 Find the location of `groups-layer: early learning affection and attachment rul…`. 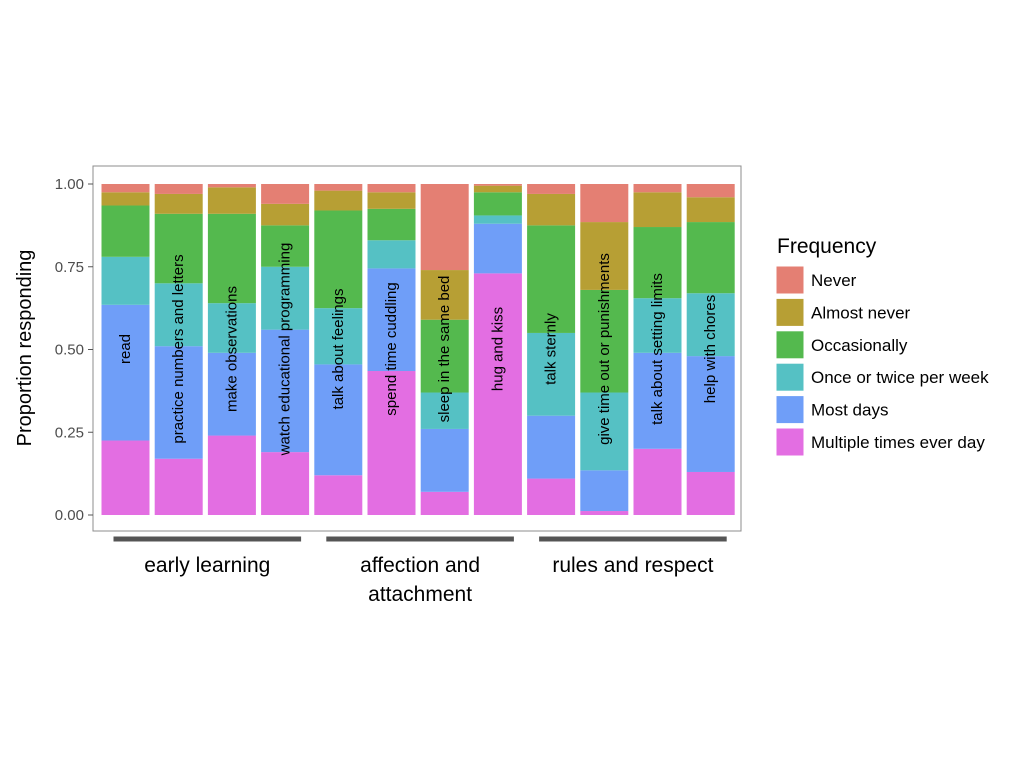

groups-layer: early learning affection and attachment rul… is located at coordinates (420, 571).